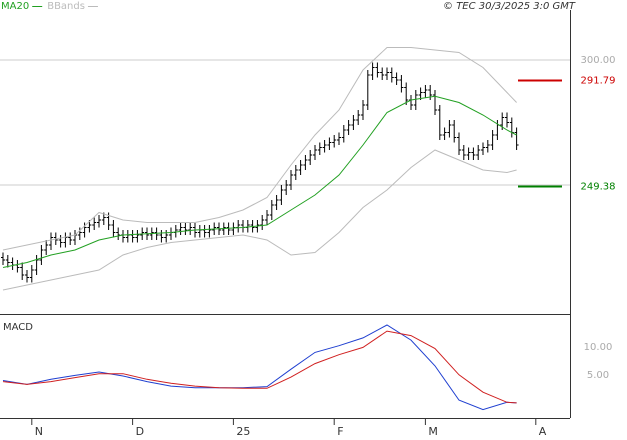  What do you see at coordinates (340, 431) in the screenshot?
I see `x-tick-label: F` at bounding box center [340, 431].